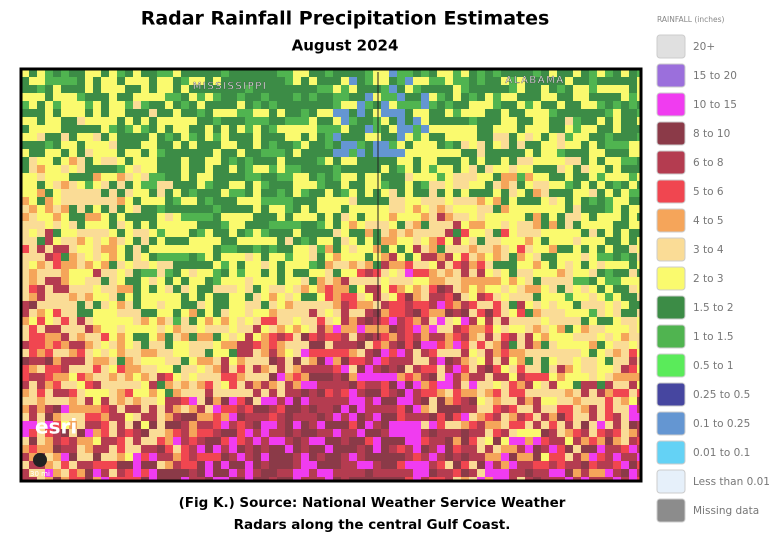 The image size is (777, 547). What do you see at coordinates (671, 46) in the screenshot?
I see `legend-swatch` at bounding box center [671, 46].